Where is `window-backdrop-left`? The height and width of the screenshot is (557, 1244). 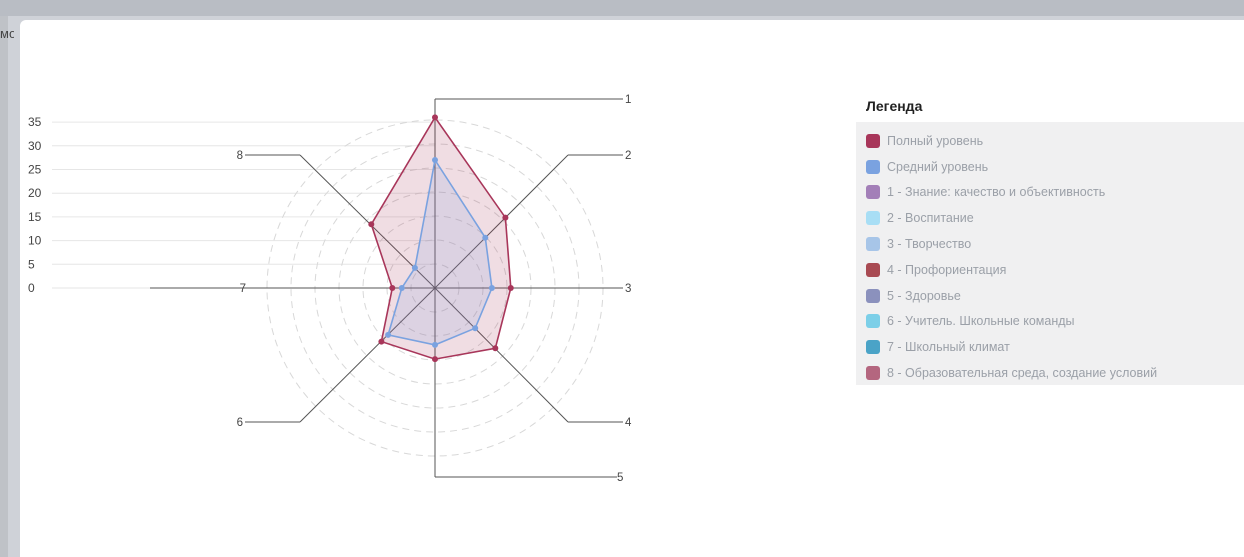 window-backdrop-left is located at coordinates (4, 286).